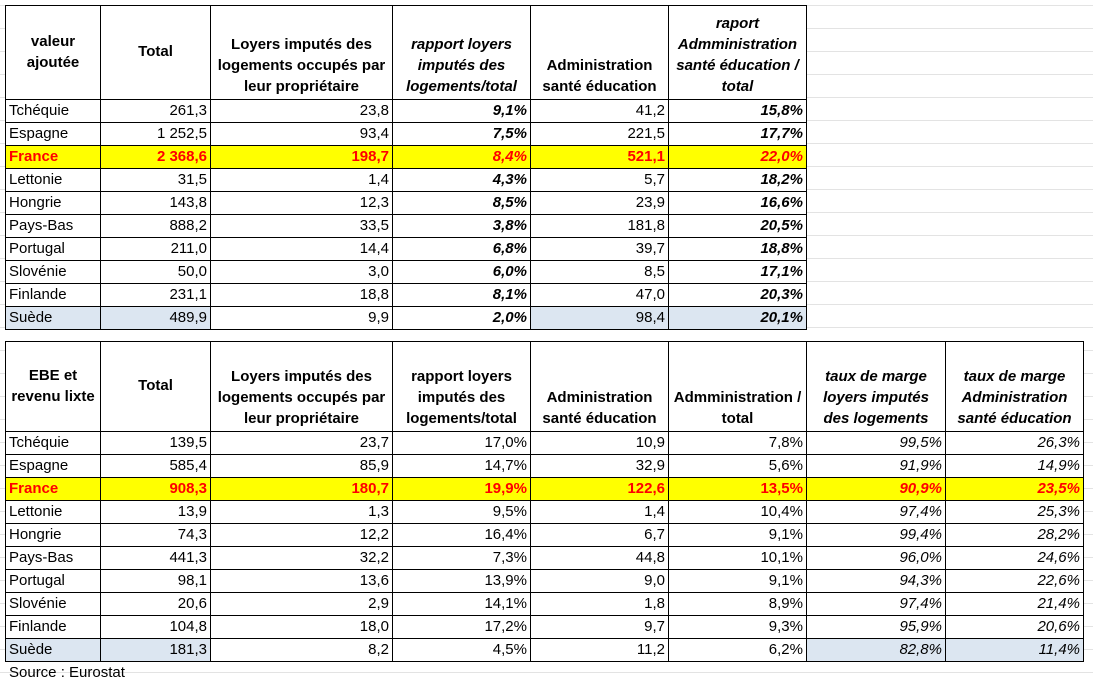  Describe the element at coordinates (155, 558) in the screenshot. I see `value-cell: 441,3` at that location.